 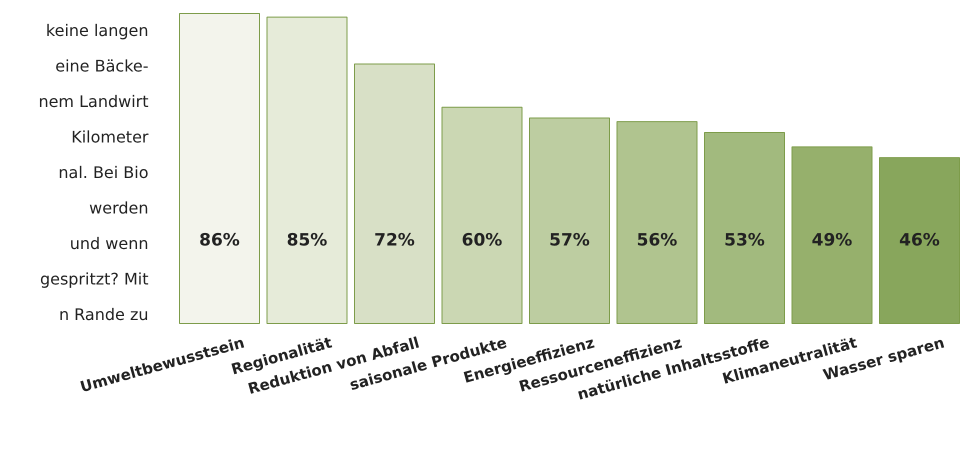 I want to click on data-label: 56%, so click(x=657, y=240).